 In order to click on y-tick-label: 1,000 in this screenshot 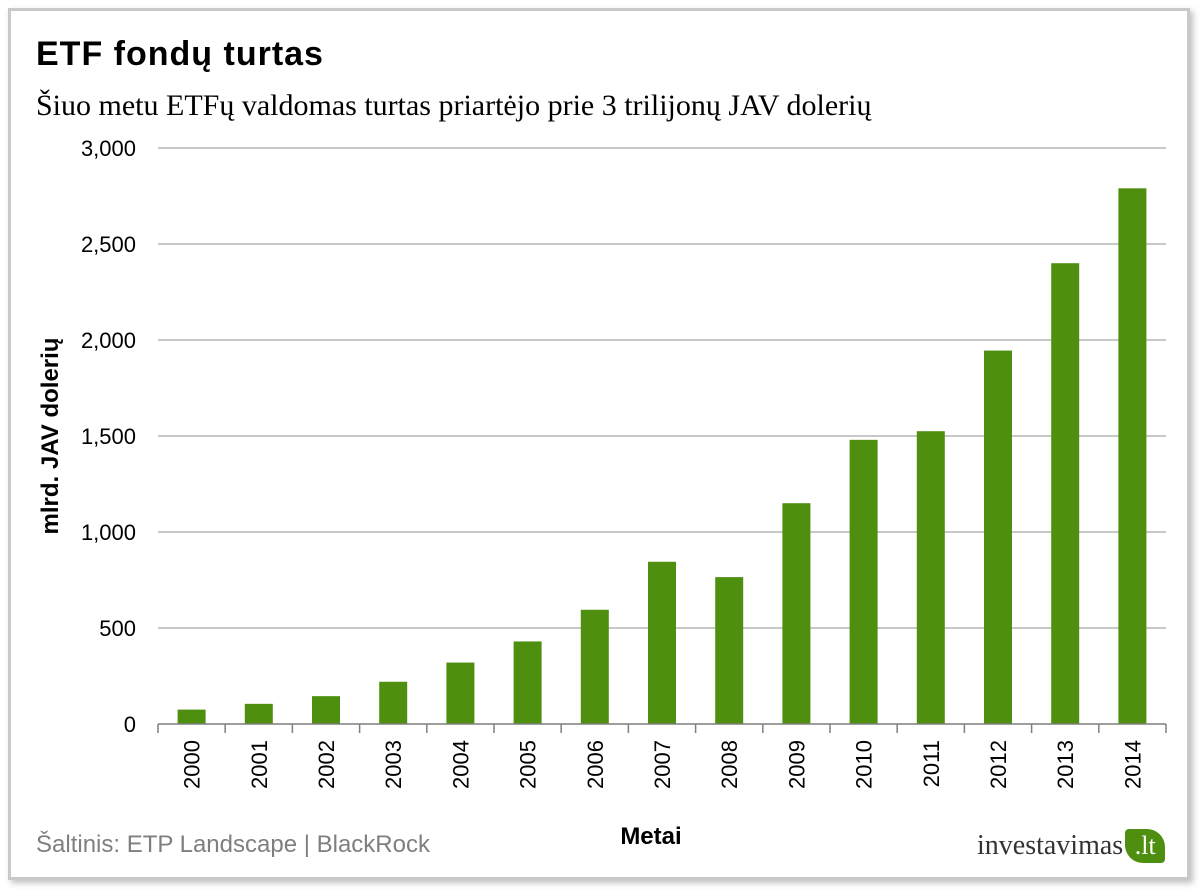, I will do `click(108, 532)`.